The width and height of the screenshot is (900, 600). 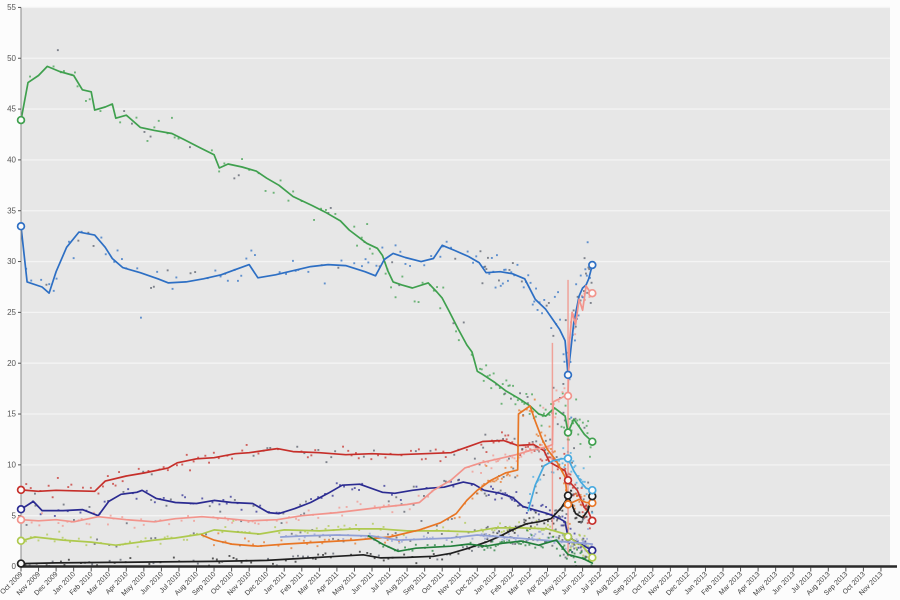 I want to click on y-tick-label: 45, so click(x=11, y=109).